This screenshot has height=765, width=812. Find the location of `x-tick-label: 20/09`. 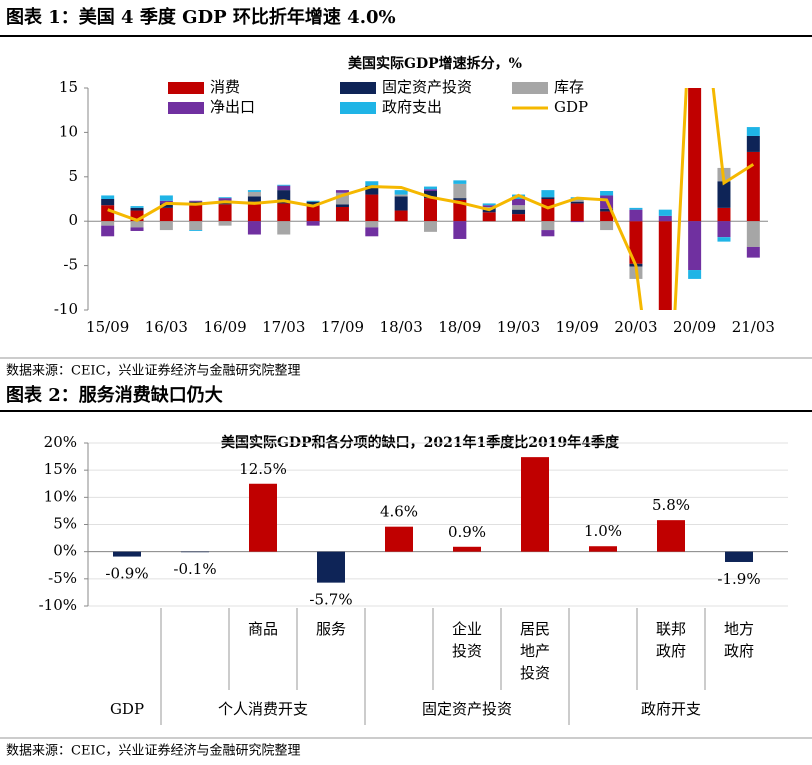

x-tick-label: 20/09 is located at coordinates (694, 327).